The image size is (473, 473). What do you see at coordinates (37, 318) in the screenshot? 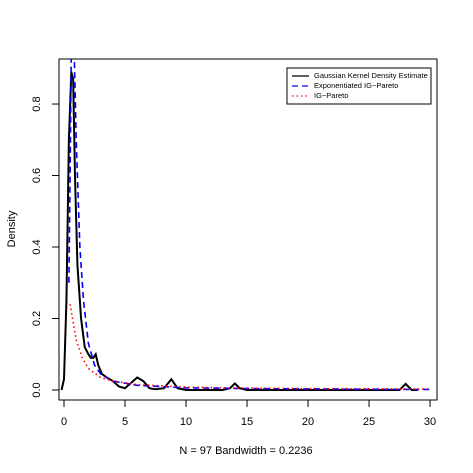
I see `y-tick-label: 0.2` at bounding box center [37, 318].